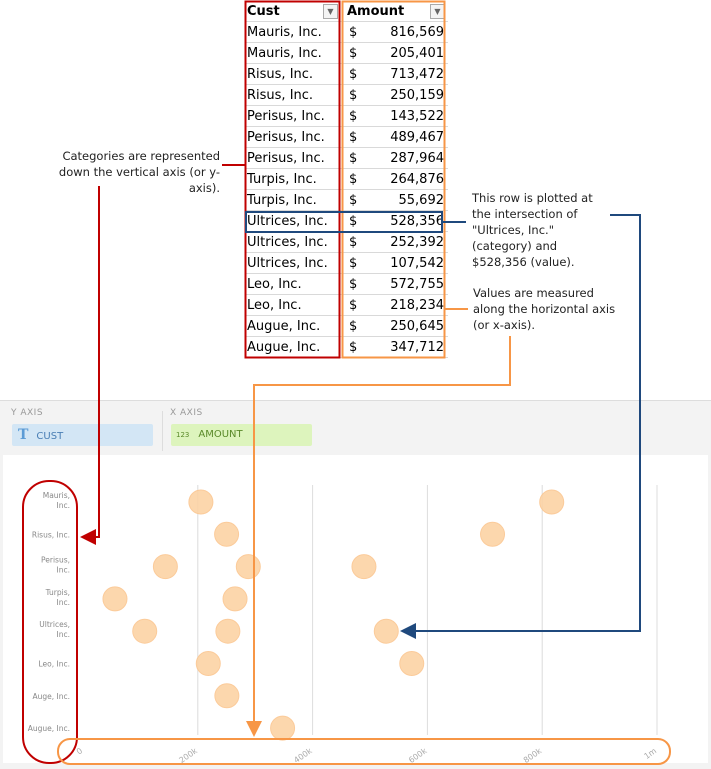  I want to click on amount-cell: $347,712, so click(396, 347).